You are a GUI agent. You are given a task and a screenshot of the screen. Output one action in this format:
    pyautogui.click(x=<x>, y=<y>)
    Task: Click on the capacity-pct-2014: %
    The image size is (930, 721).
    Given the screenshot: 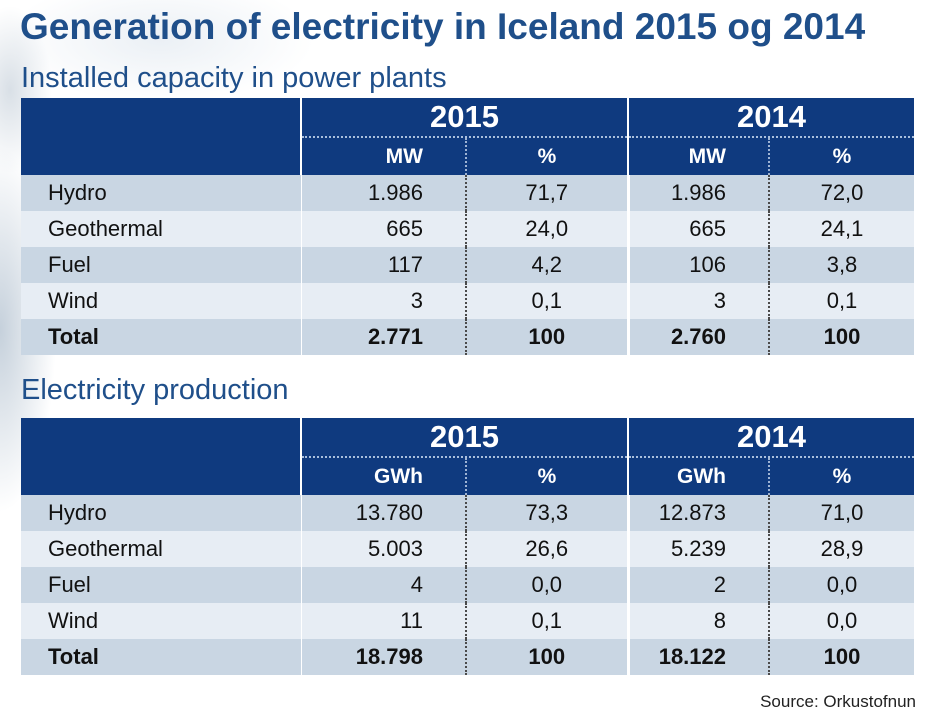 What is the action you would take?
    pyautogui.click(x=841, y=156)
    